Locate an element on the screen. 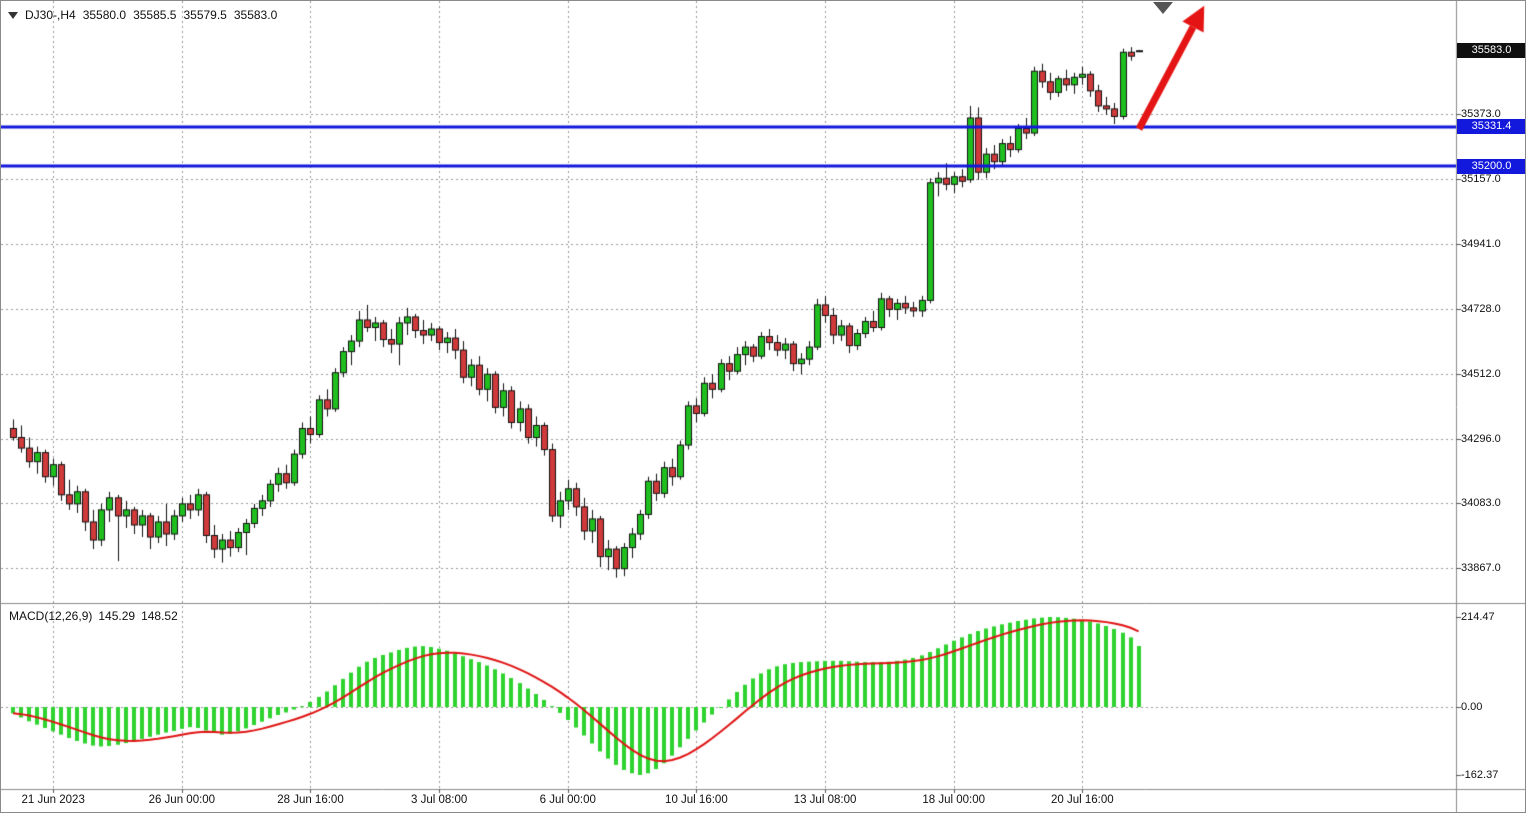 The image size is (1526, 813). price-axis-label: 34083.0 is located at coordinates (1481, 502).